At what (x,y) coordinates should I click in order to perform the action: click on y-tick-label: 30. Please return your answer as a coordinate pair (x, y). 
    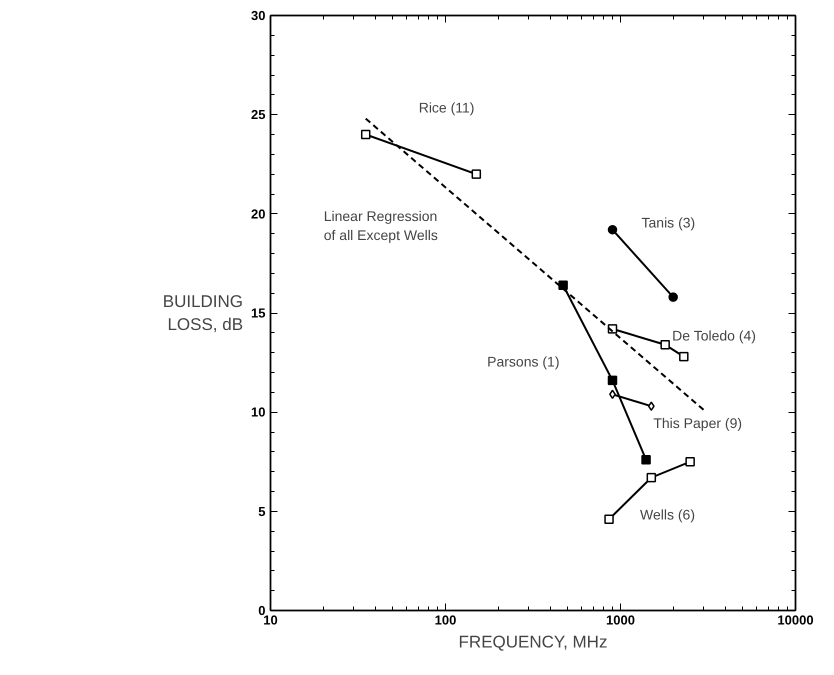
    Looking at the image, I should click on (258, 15).